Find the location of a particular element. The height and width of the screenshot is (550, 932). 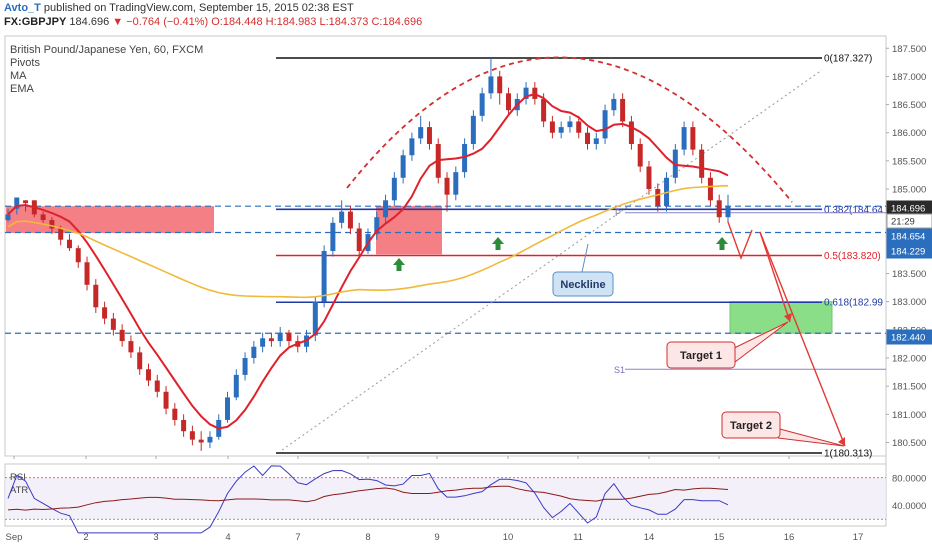

atr-label: ATR is located at coordinates (19, 490).